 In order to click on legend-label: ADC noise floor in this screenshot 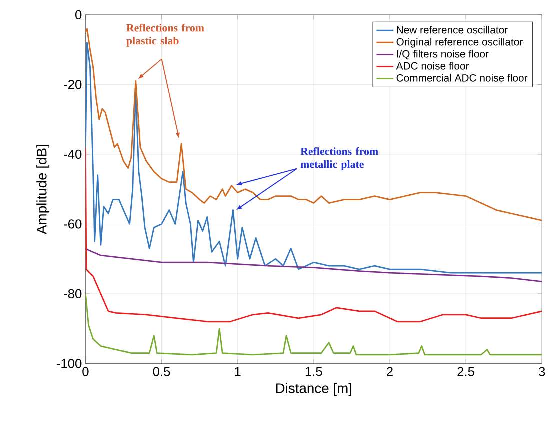, I will do `click(433, 66)`.